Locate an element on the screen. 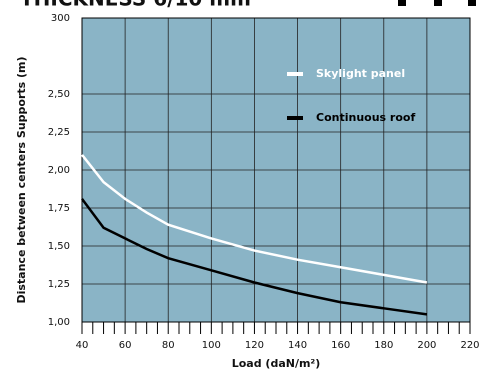  x-tick-label: 140 is located at coordinates (297, 345).